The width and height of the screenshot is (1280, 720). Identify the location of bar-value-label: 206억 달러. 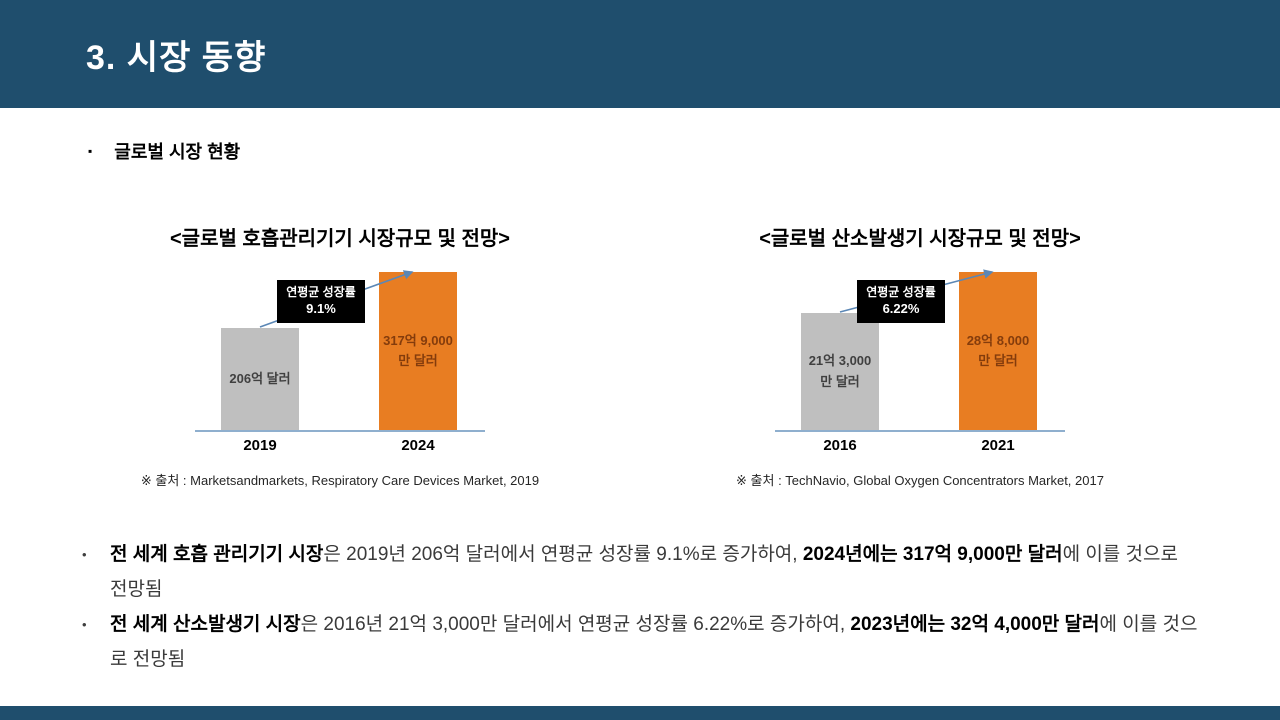
(260, 378).